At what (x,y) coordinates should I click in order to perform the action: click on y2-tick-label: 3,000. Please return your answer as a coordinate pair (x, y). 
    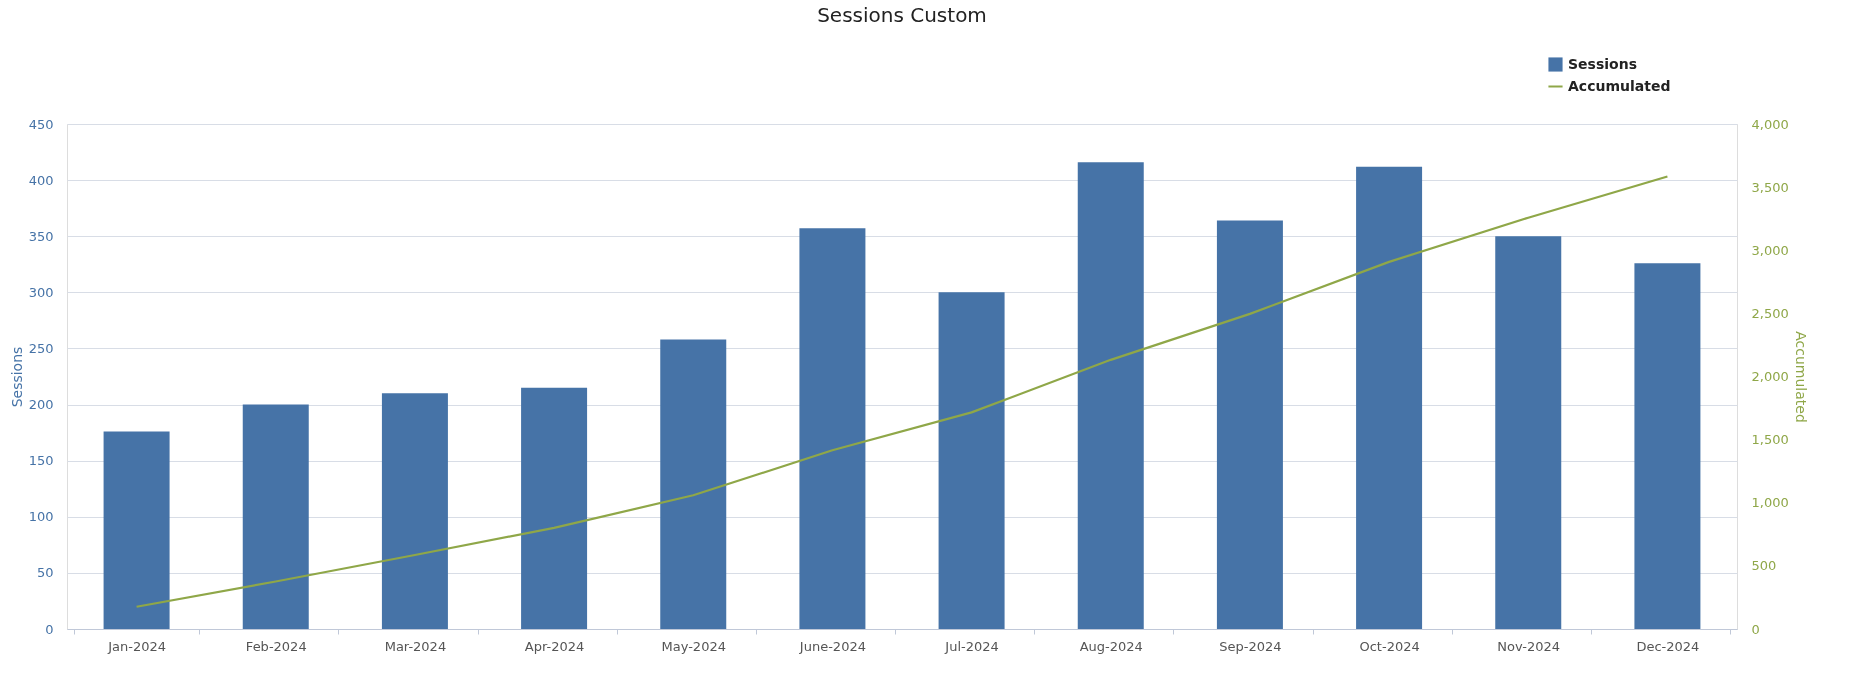
    Looking at the image, I should click on (1770, 250).